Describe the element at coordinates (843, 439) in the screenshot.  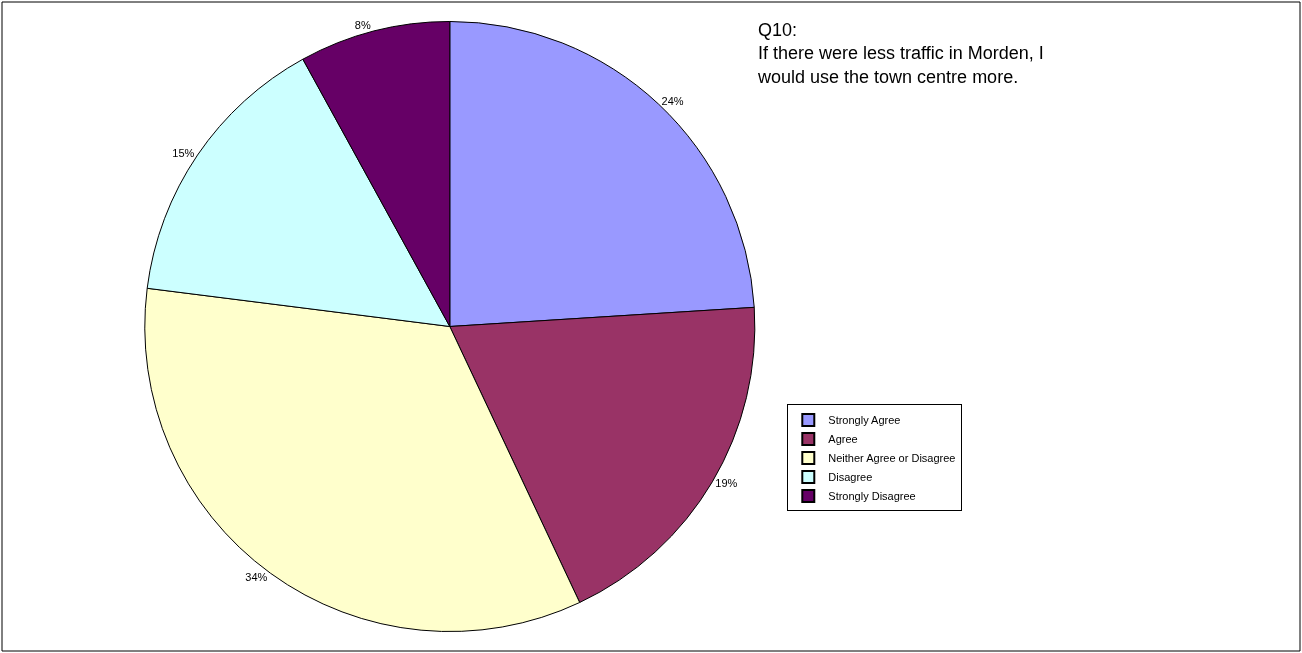
I see `legend-label: Agree` at that location.